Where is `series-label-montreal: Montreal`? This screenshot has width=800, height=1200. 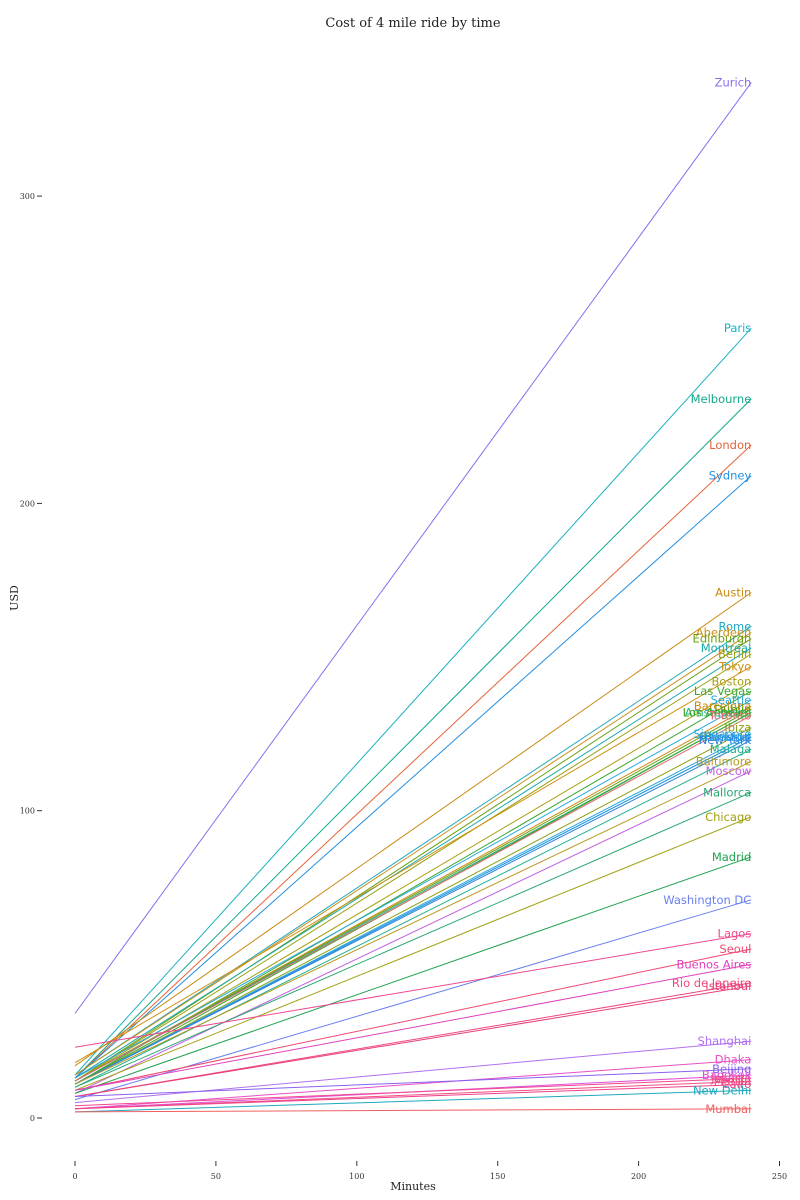
series-label-montreal: Montreal is located at coordinates (726, 648).